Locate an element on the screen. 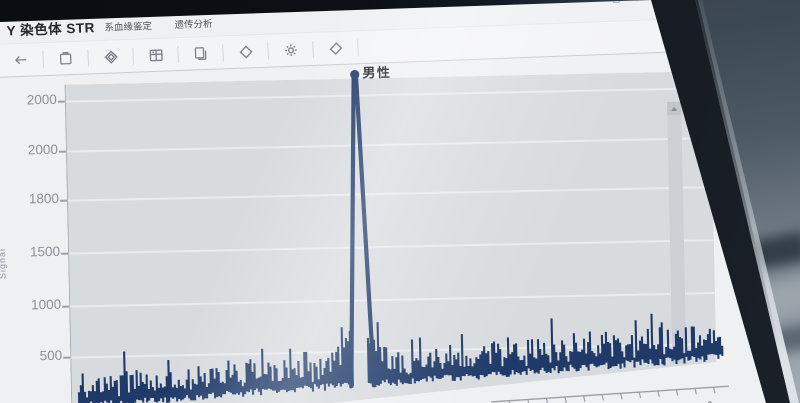 The width and height of the screenshot is (800, 403). back-arrow-icon is located at coordinates (20, 60).